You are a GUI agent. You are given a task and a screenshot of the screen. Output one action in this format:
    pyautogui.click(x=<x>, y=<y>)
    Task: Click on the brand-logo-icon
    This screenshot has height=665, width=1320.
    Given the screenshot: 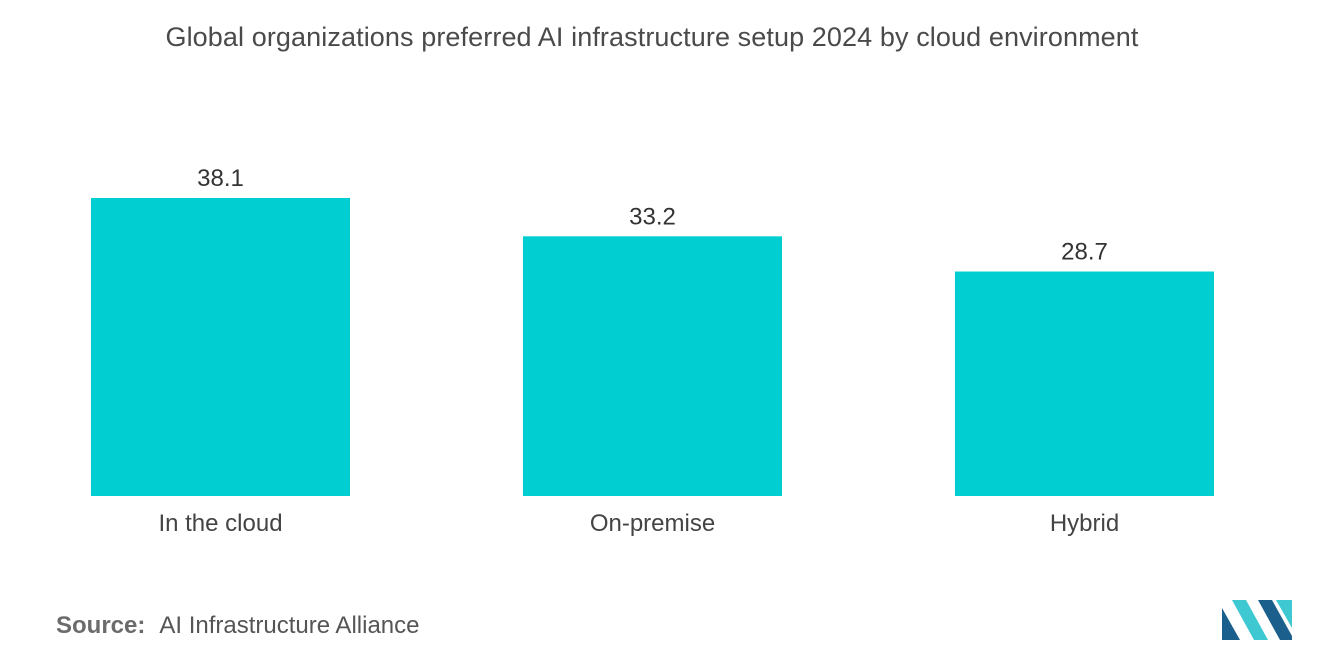 What is the action you would take?
    pyautogui.click(x=1257, y=620)
    